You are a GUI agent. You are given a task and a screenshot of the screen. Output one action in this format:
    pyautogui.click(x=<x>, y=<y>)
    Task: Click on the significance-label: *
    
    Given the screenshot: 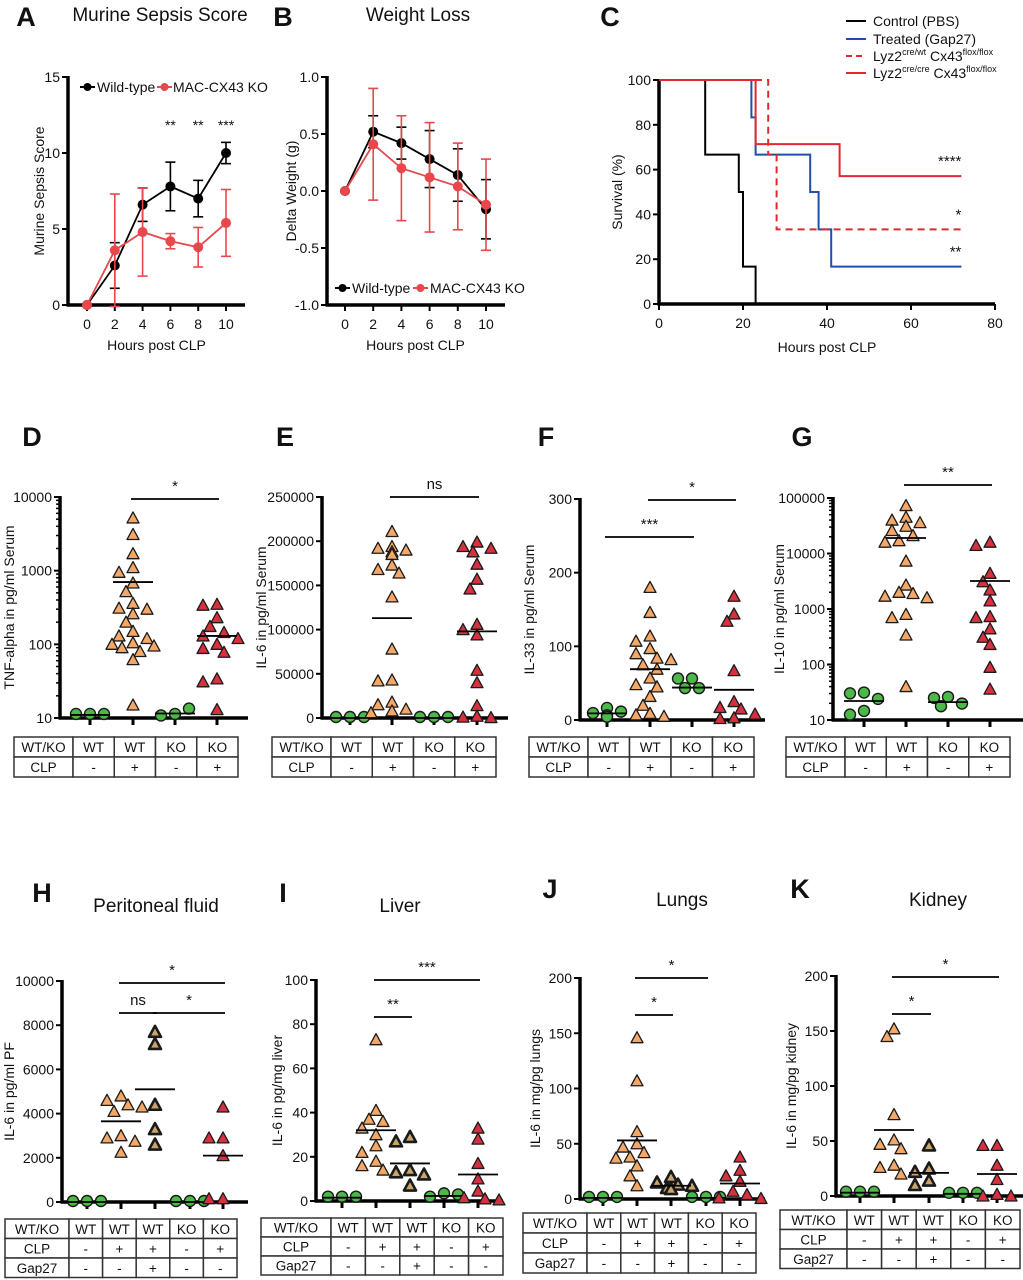 What is the action you would take?
    pyautogui.click(x=654, y=1002)
    